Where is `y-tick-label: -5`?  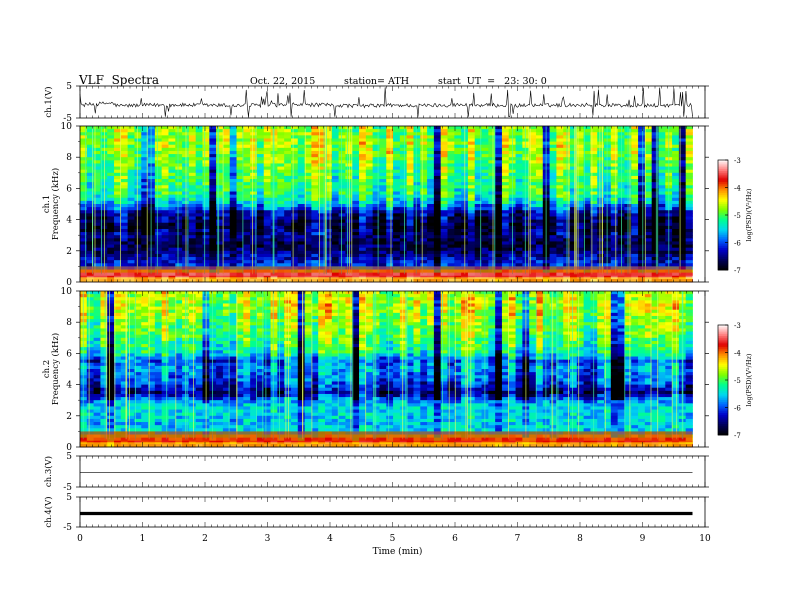
y-tick-label: -5 is located at coordinates (67, 119).